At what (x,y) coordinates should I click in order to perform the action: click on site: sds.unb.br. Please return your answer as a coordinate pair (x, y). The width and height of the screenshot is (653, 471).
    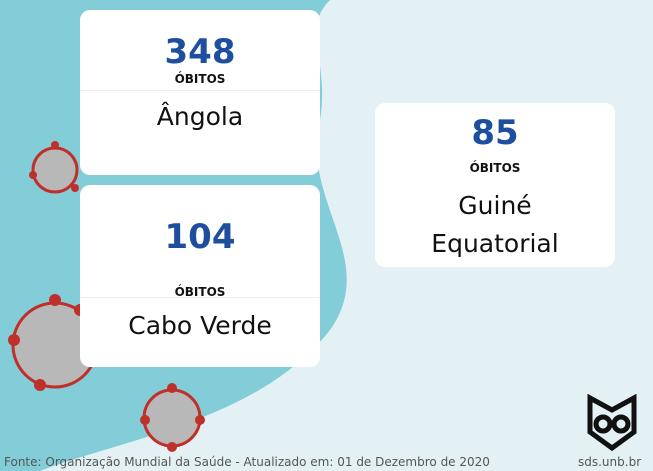
    Looking at the image, I should click on (610, 462).